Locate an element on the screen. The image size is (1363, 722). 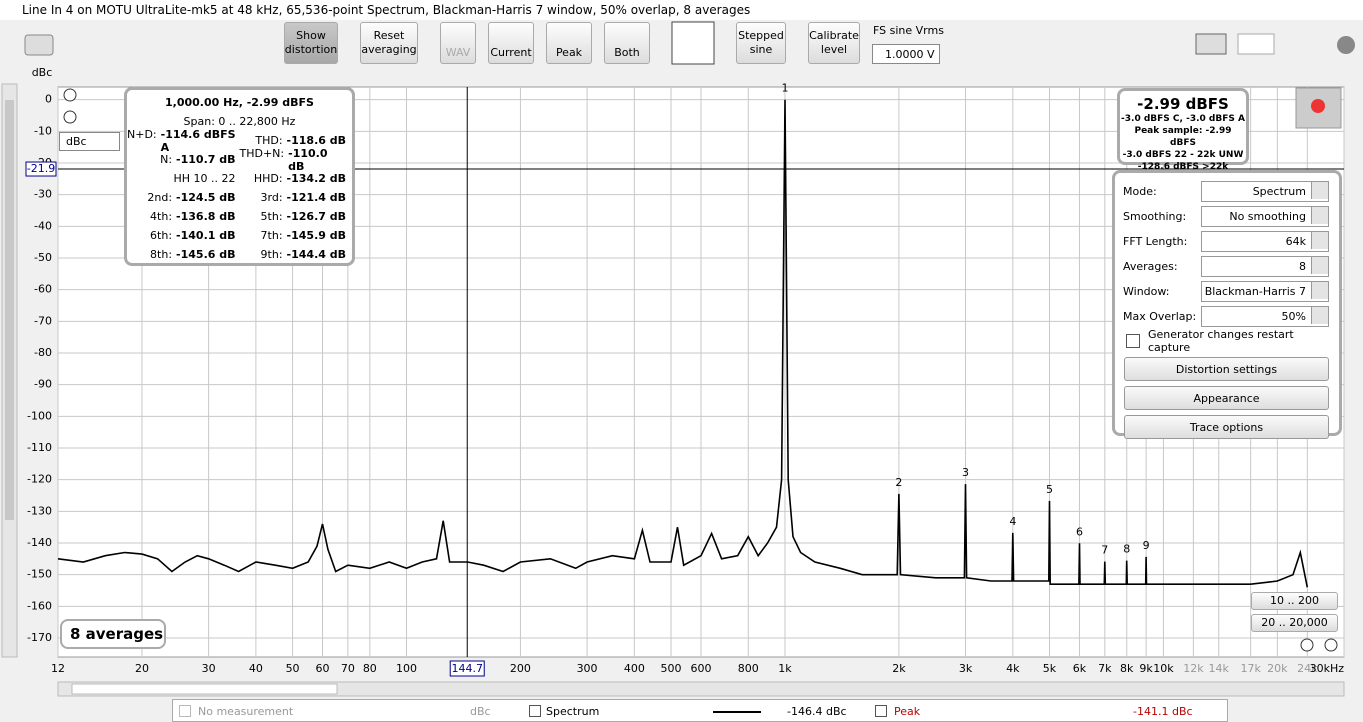
x-tick-label: 7k is located at coordinates (1105, 668).